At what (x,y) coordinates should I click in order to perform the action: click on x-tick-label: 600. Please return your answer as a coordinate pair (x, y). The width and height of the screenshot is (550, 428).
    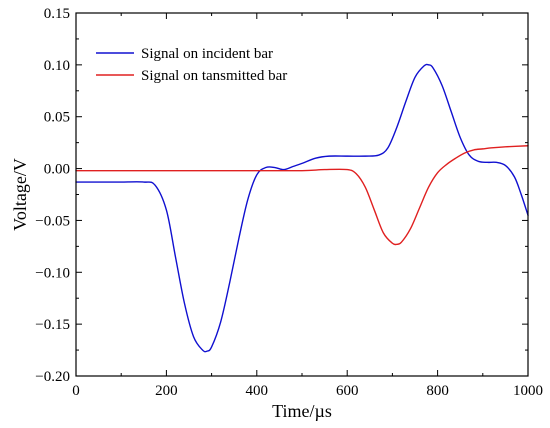
    Looking at the image, I should click on (347, 391).